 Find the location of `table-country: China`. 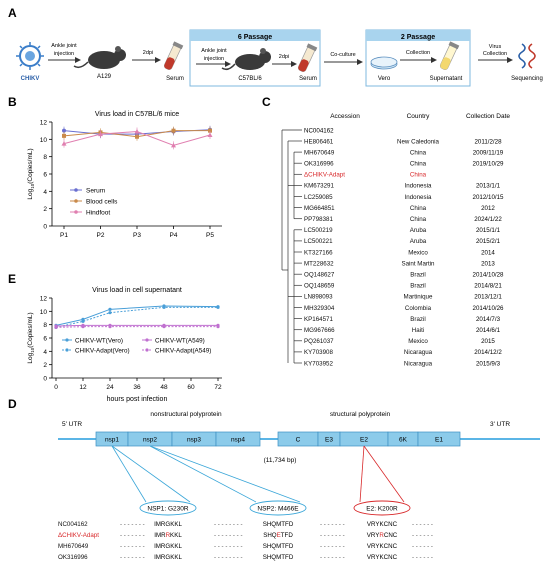

table-country: China is located at coordinates (418, 219).